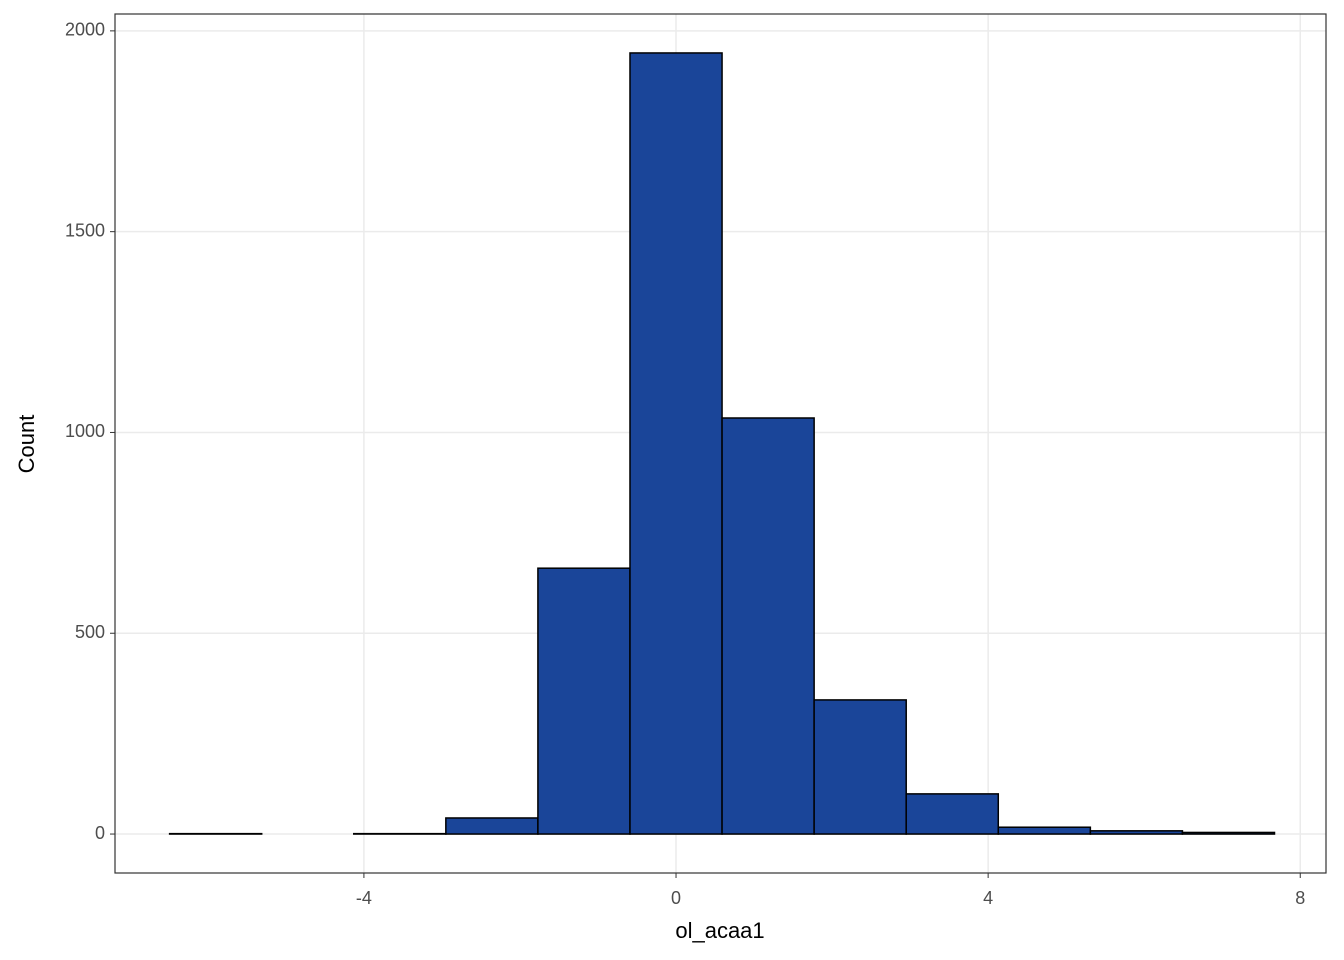  Describe the element at coordinates (676, 898) in the screenshot. I see `x-tick-label: 0` at that location.